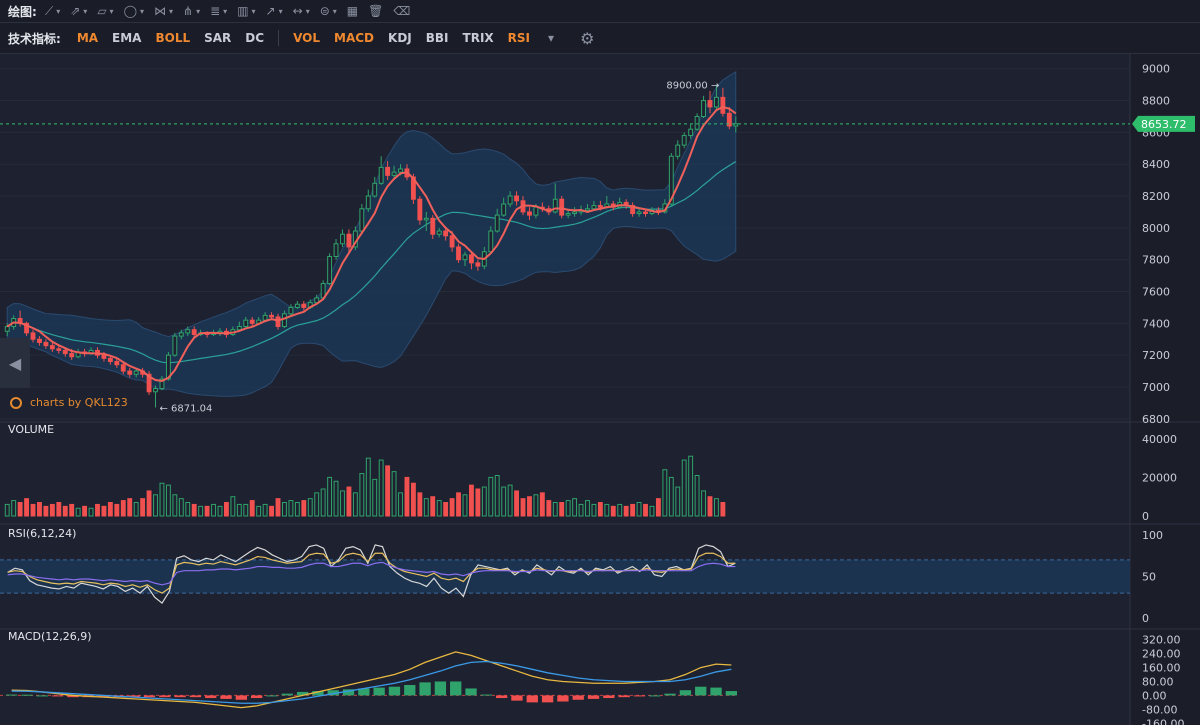 This screenshot has height=725, width=1200. What do you see at coordinates (255, 38) in the screenshot?
I see `indicator-dc-button: DC` at bounding box center [255, 38].